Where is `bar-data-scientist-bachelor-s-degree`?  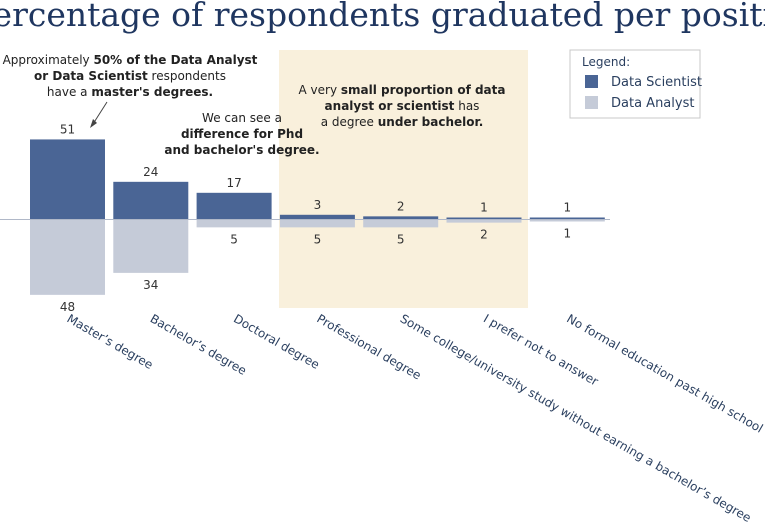
bar-data-scientist-bachelor-s-degree is located at coordinates (151, 200).